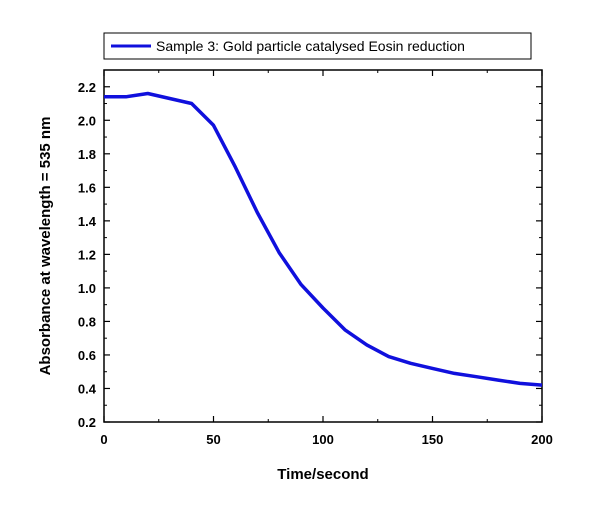 This screenshot has height=519, width=590. I want to click on y-axis-title: Absorbance at wavelength = 535 nm, so click(45, 246).